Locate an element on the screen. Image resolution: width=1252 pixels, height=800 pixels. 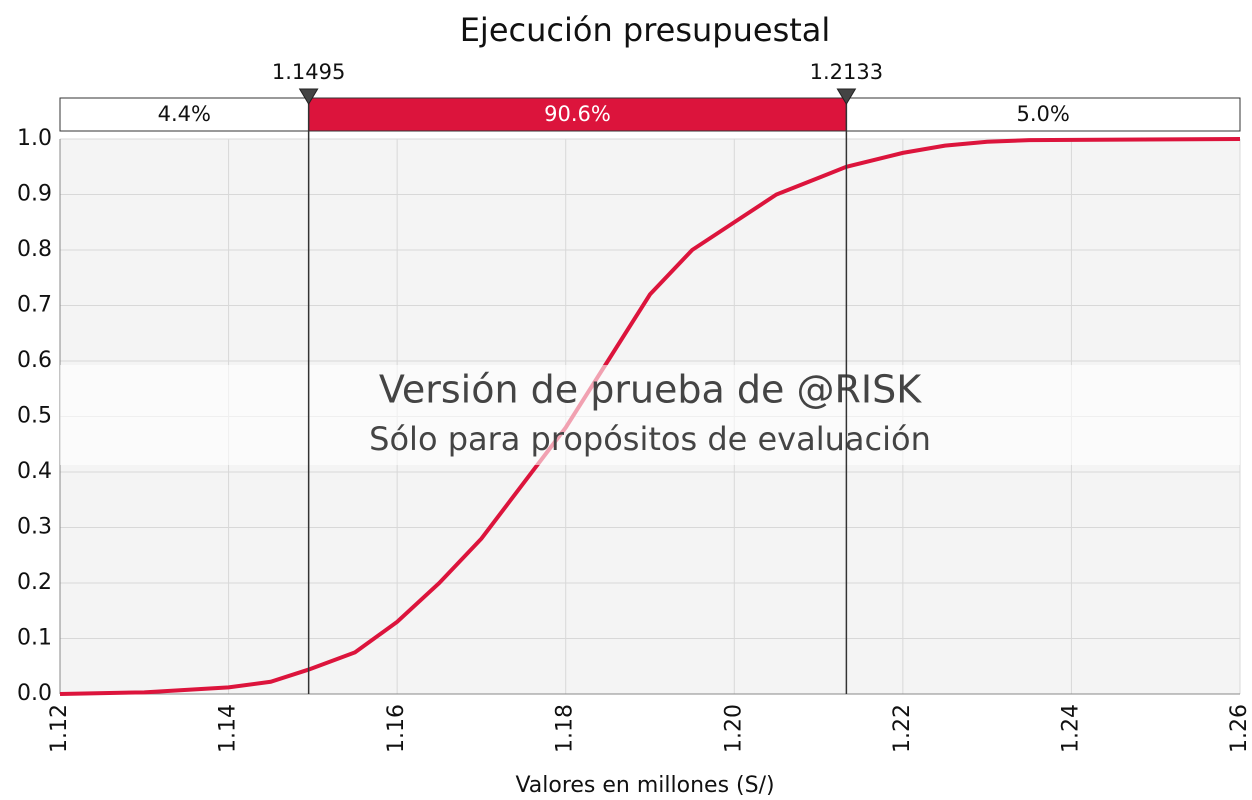
x-tick-label: 1.24 is located at coordinates (1070, 728).